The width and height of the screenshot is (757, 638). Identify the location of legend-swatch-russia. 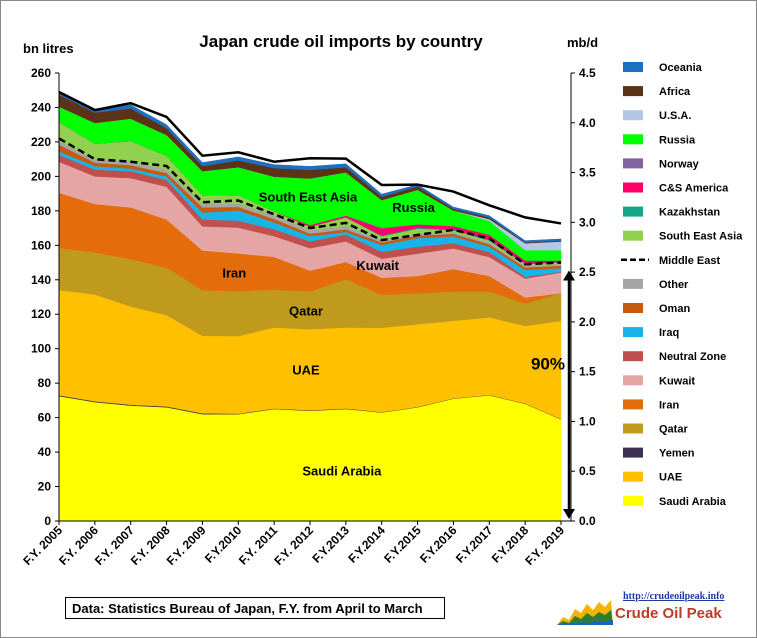
(633, 139).